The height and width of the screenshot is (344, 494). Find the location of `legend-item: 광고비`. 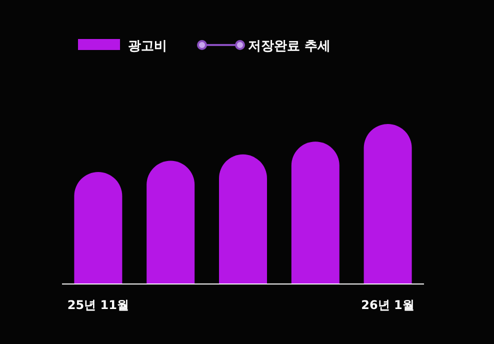

legend-item: 광고비 is located at coordinates (122, 46).